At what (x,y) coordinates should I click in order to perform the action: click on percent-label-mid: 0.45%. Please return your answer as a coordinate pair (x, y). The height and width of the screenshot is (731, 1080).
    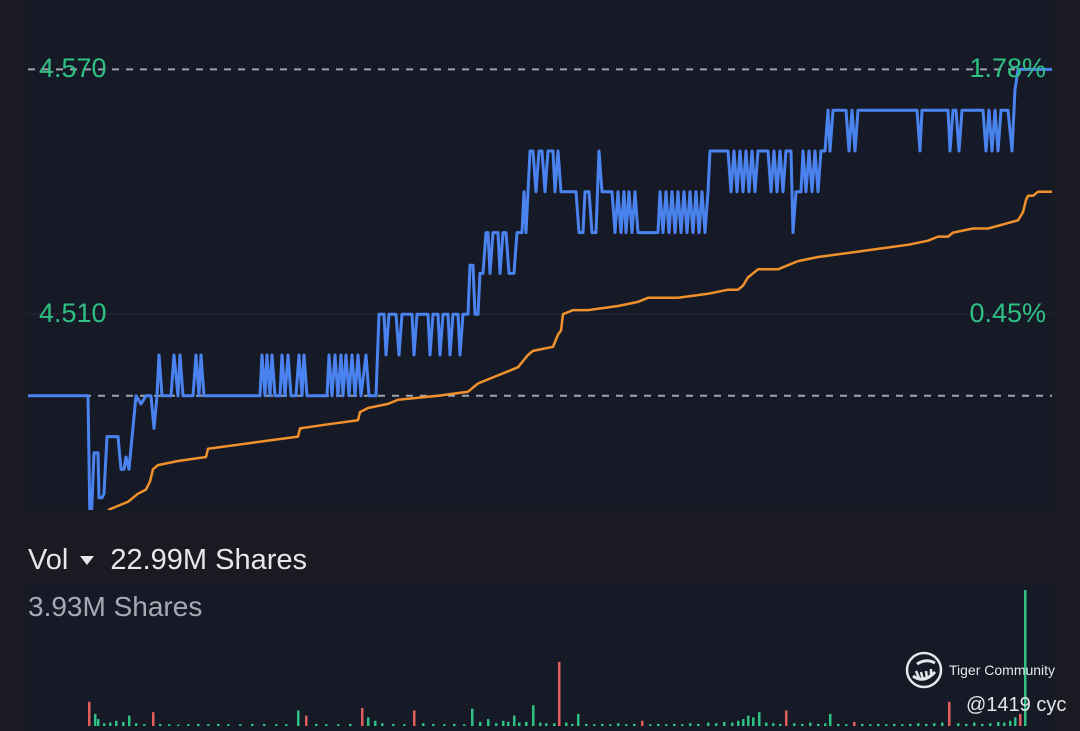
    Looking at the image, I should click on (1007, 313).